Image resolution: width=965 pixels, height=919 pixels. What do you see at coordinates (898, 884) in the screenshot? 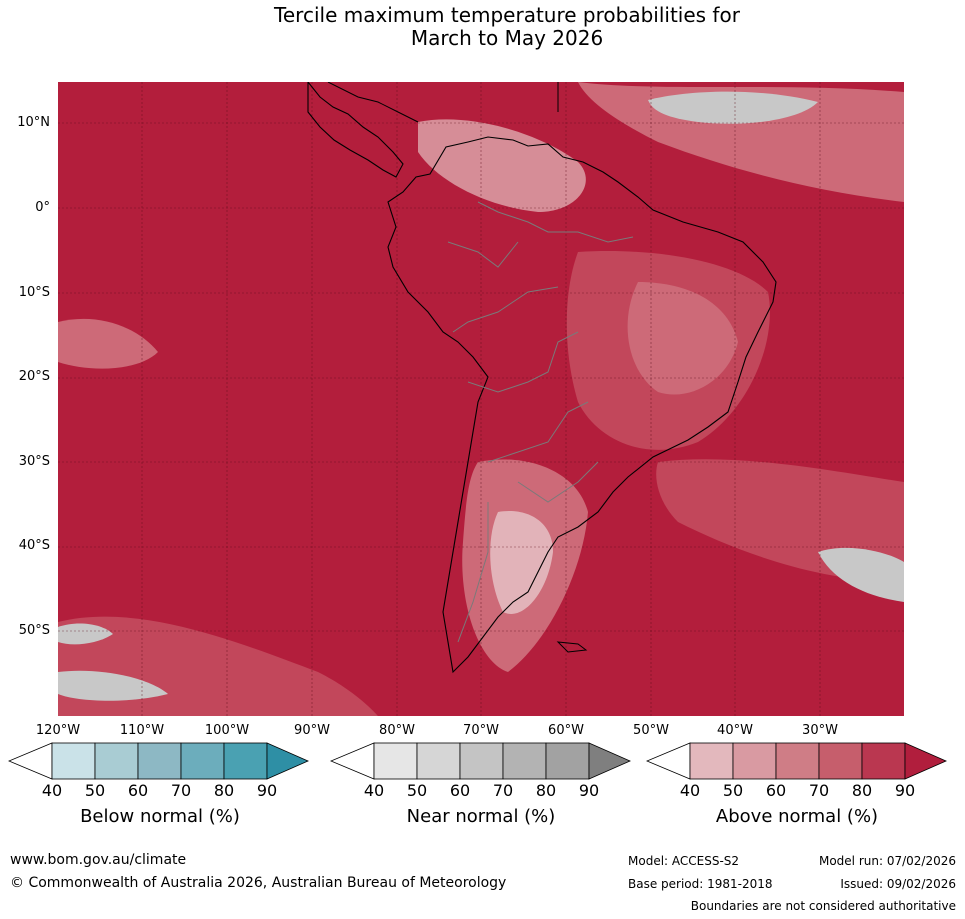
I see `issued-date: Issued: 09/02/2026` at bounding box center [898, 884].